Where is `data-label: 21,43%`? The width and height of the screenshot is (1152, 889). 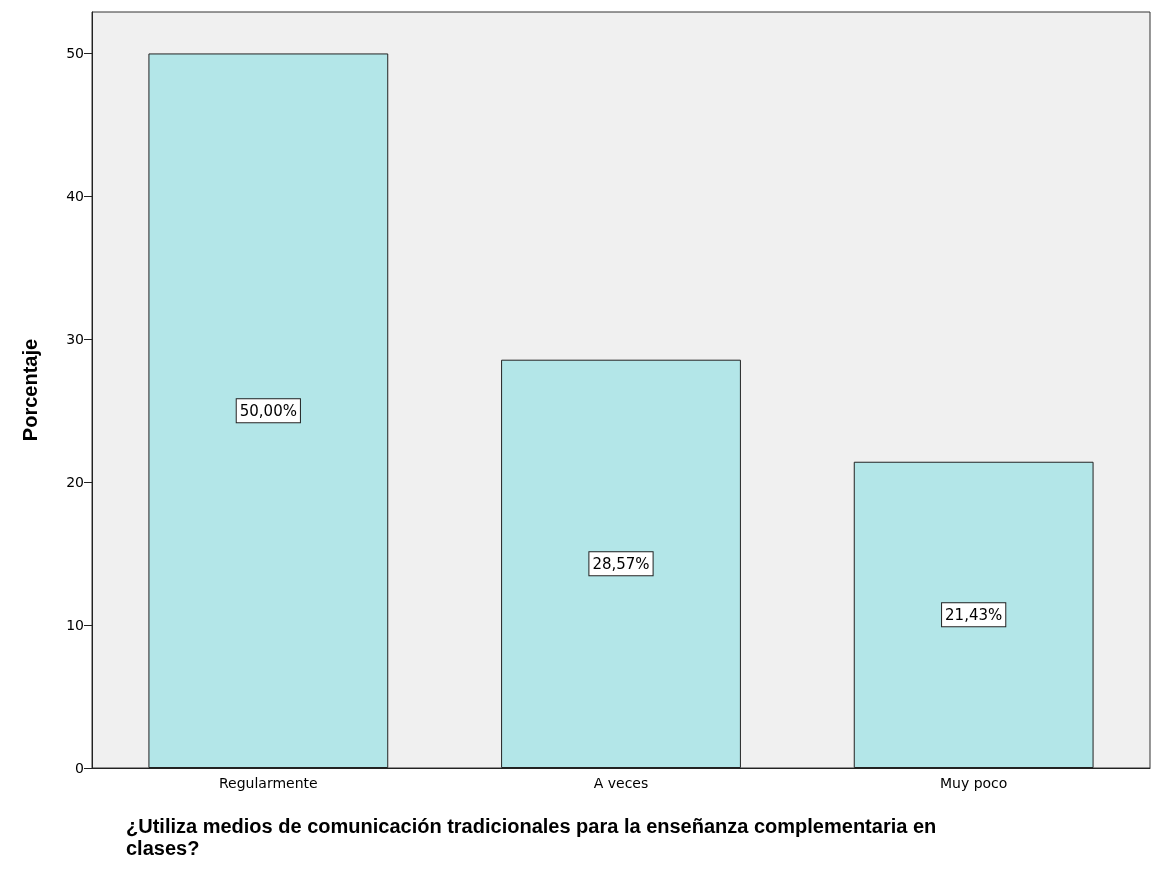 data-label: 21,43% is located at coordinates (974, 614).